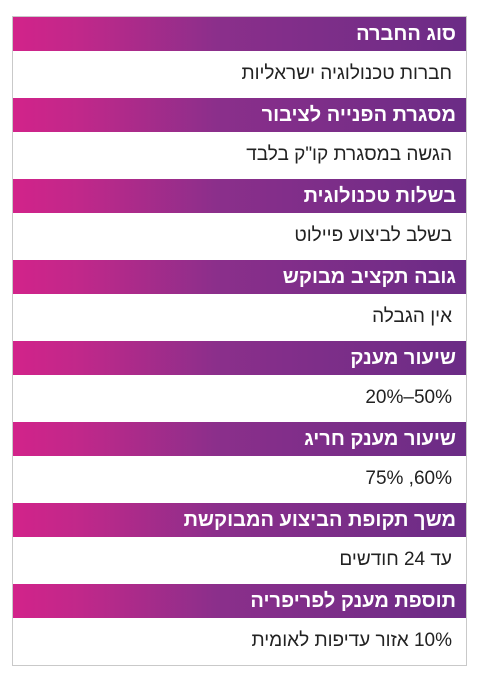  Describe the element at coordinates (239, 601) in the screenshot. I see `row-header-periphery-bonus: תוספת מענק לפריפריה` at that location.